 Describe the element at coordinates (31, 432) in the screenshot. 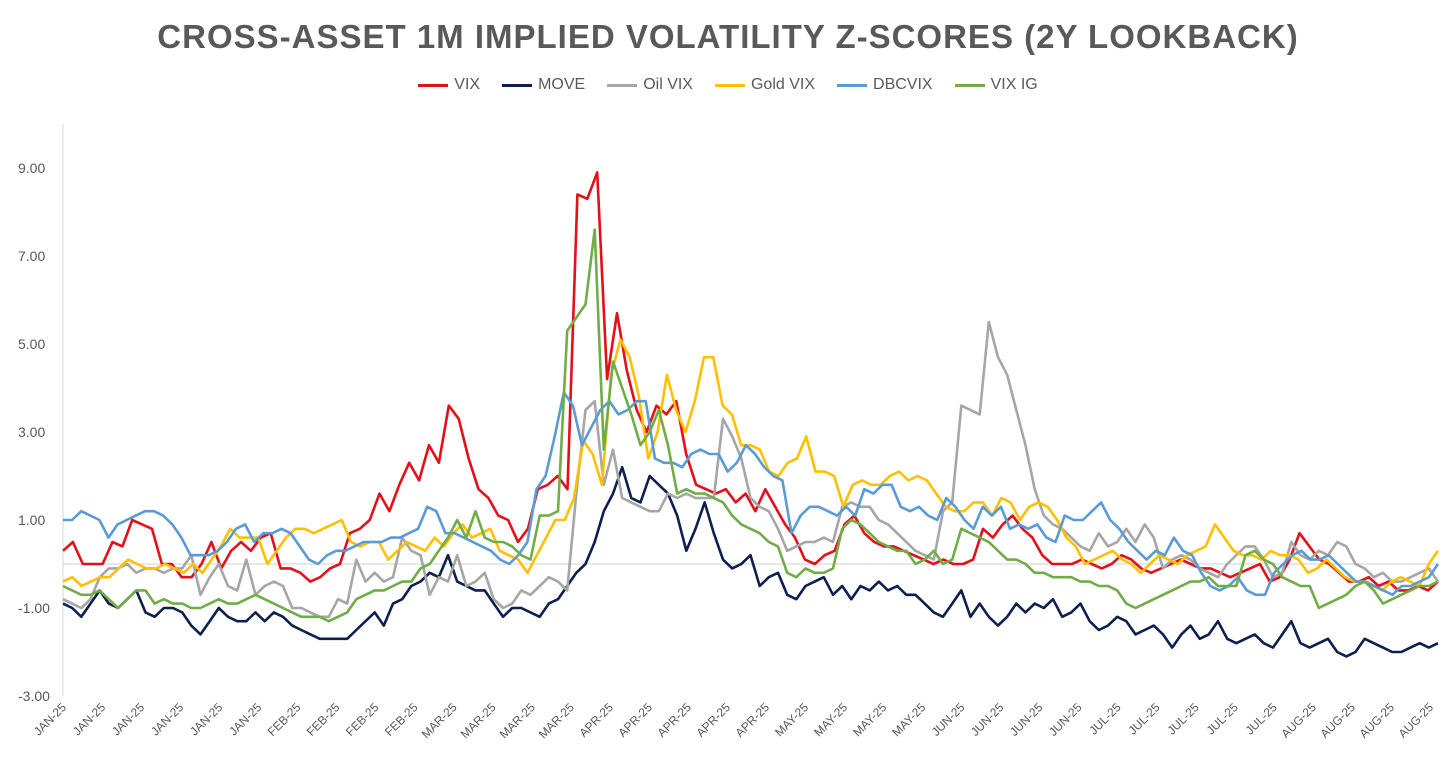

I see `y-tick-label: 3.00` at that location.